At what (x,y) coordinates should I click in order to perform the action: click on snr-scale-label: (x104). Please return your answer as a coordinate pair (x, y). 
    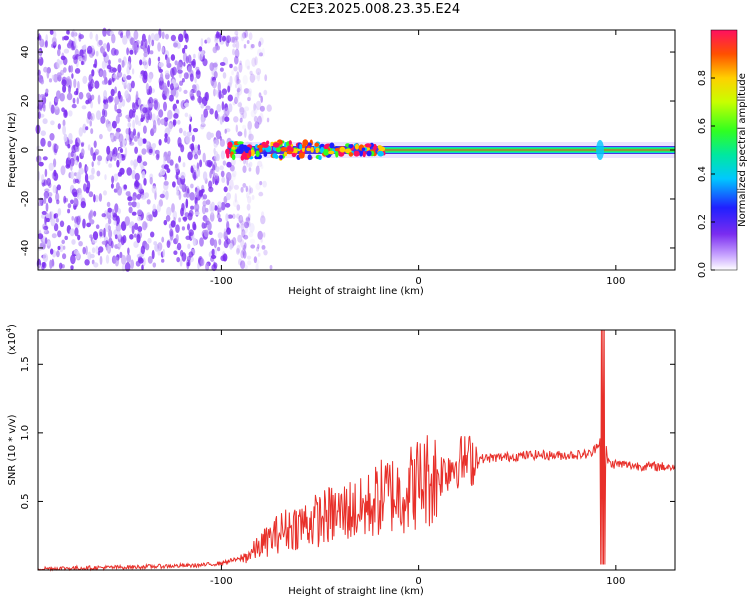
    Looking at the image, I should click on (11, 339).